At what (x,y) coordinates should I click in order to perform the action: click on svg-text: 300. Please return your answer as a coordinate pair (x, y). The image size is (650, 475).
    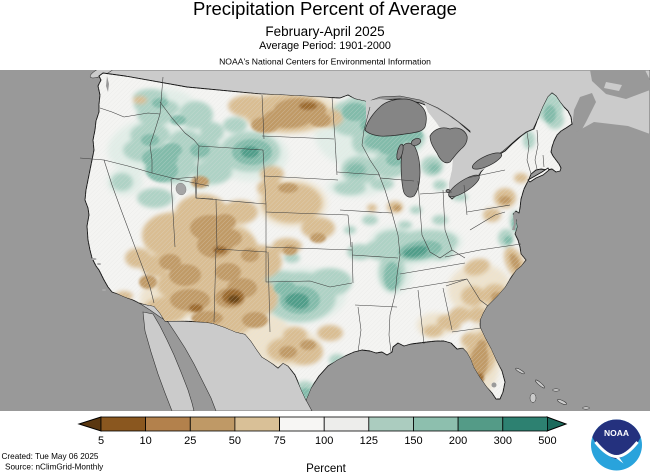
    Looking at the image, I should click on (503, 441).